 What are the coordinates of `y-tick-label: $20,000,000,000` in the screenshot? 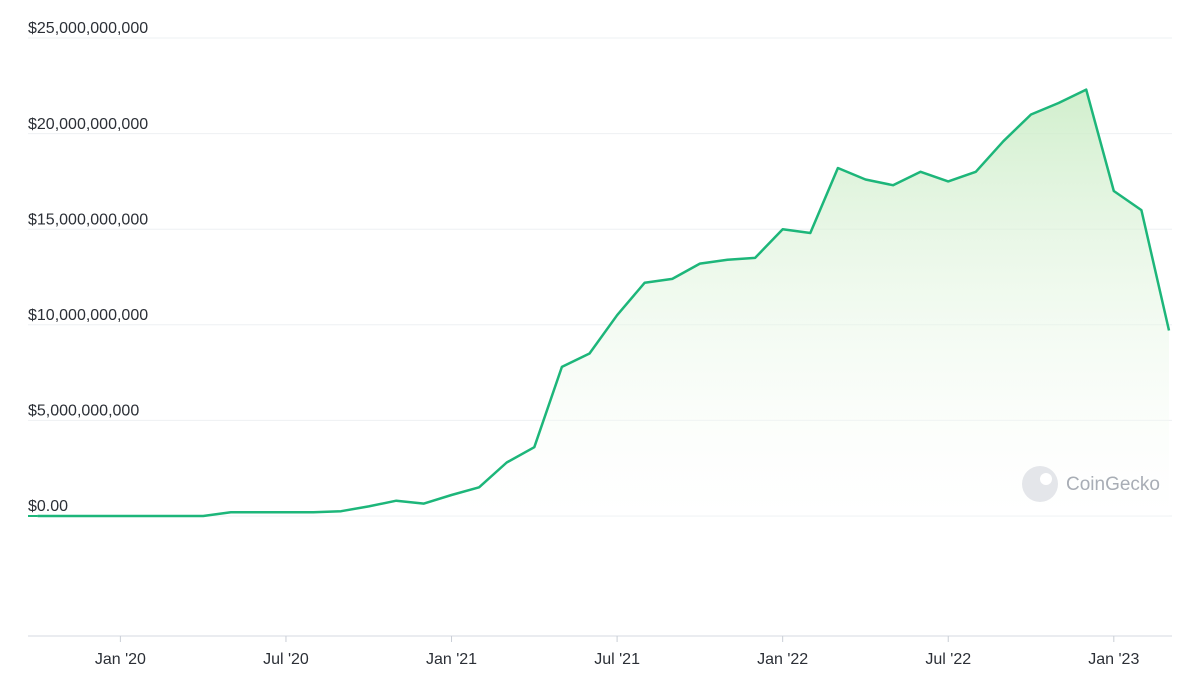 It's located at (88, 124).